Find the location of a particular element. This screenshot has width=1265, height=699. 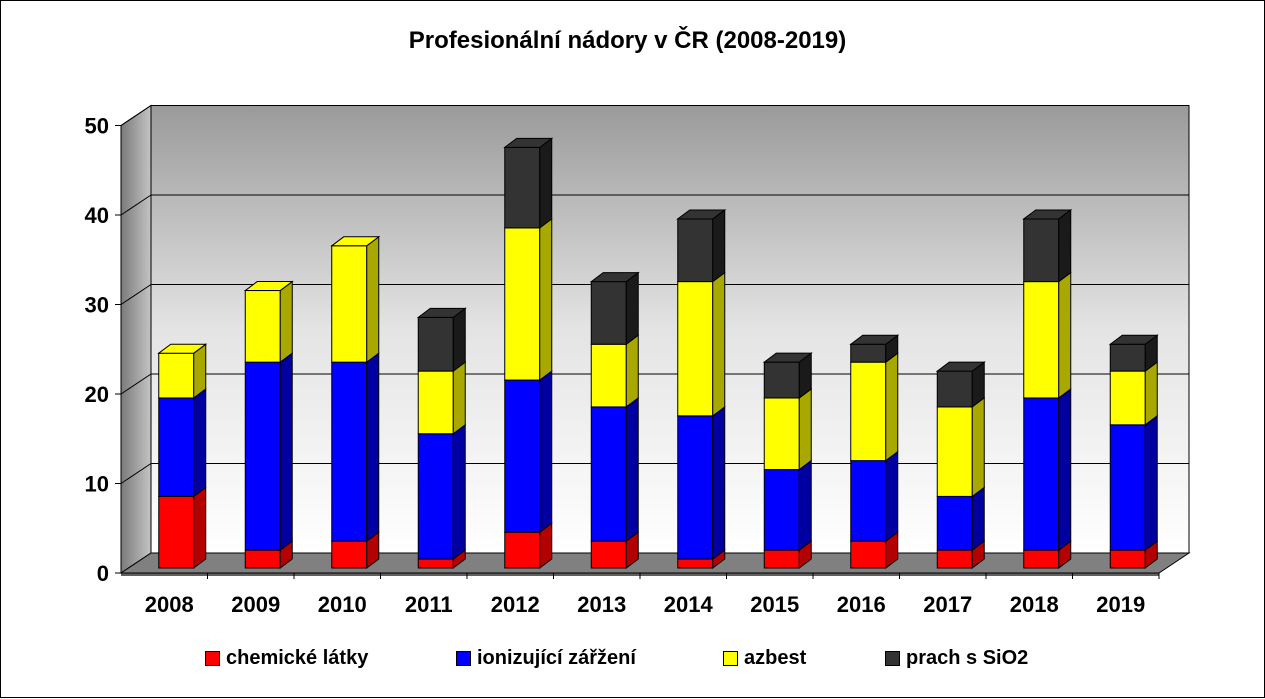

legend-item-azbest: azbest is located at coordinates (764, 658).